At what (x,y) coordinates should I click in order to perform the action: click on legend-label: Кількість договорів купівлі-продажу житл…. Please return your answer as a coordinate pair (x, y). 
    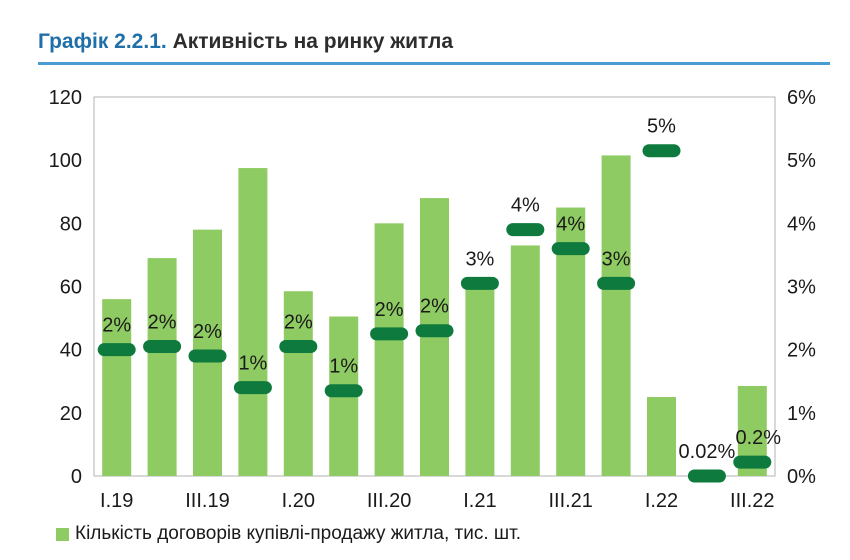
    Looking at the image, I should click on (298, 533).